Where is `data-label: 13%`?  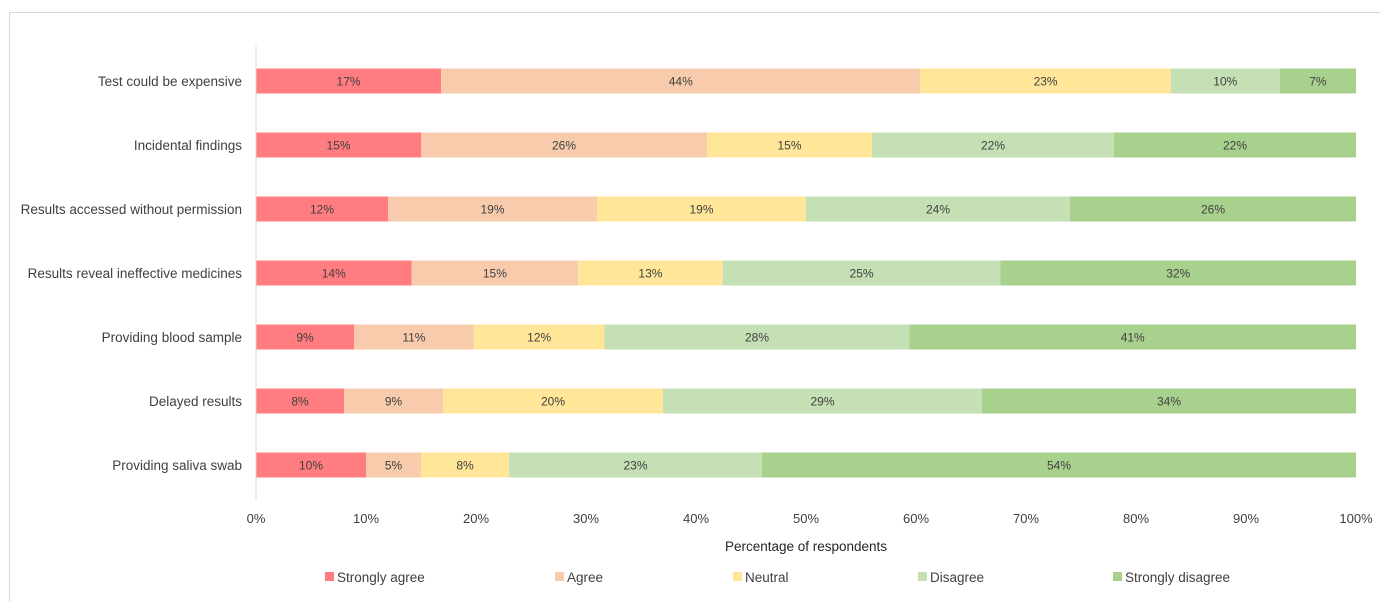
data-label: 13% is located at coordinates (650, 274).